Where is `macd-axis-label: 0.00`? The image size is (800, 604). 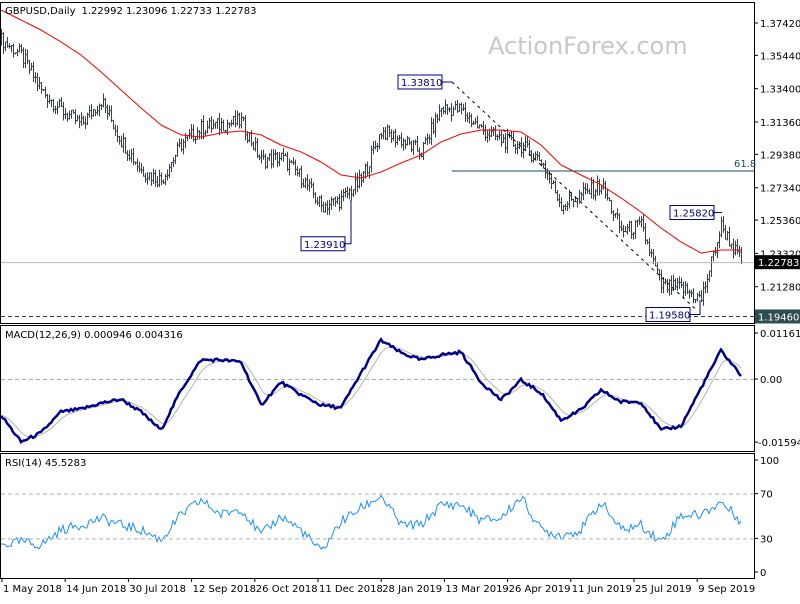
macd-axis-label: 0.00 is located at coordinates (771, 380).